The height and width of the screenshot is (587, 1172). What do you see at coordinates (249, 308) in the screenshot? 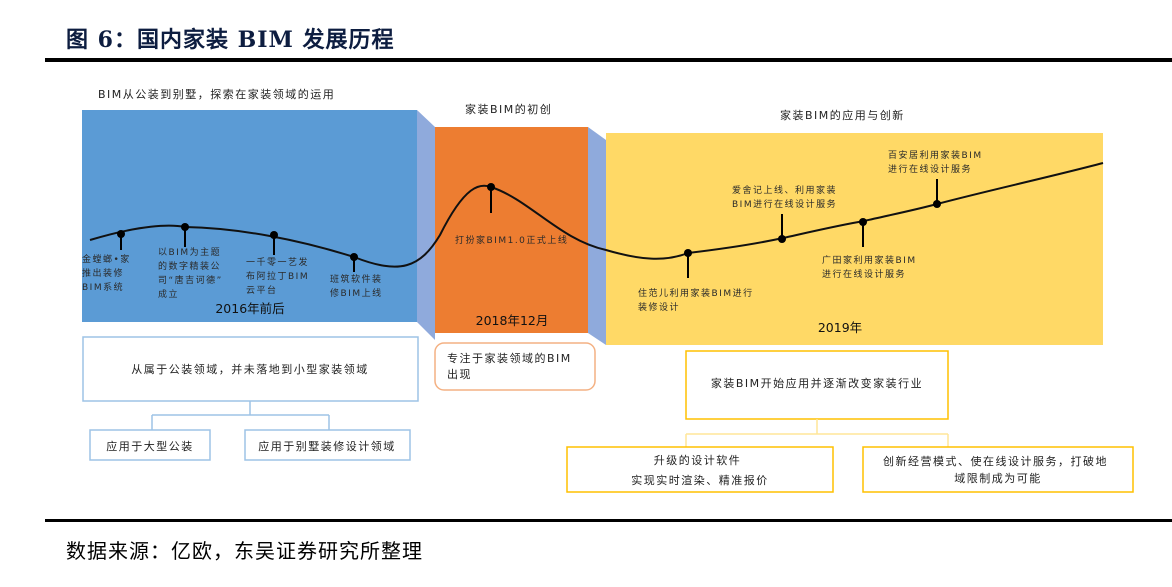
I see `phase-1-period: 2016年前后` at bounding box center [249, 308].